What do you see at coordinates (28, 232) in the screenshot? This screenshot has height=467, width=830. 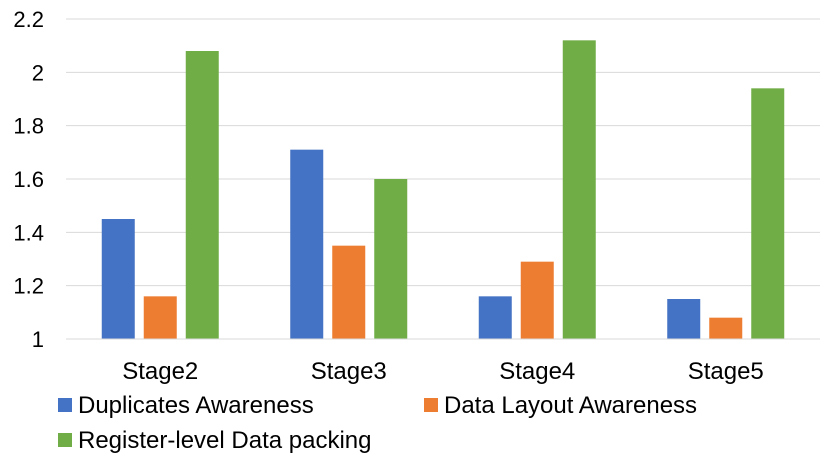 I see `y-tick-label: 1.4` at bounding box center [28, 232].